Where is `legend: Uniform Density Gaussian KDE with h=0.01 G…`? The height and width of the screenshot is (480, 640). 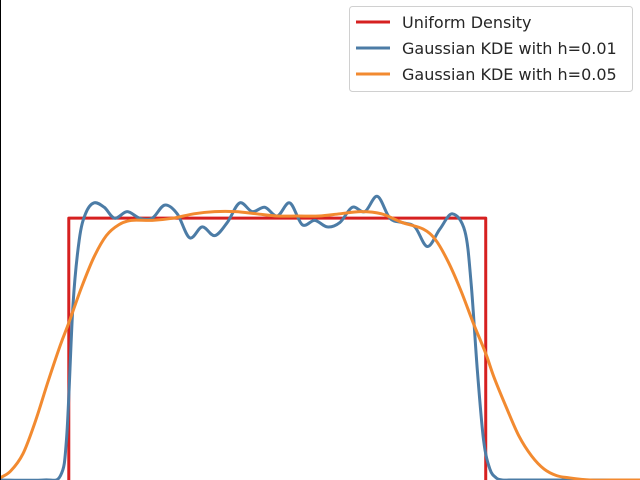 legend: Uniform Density Gaussian KDE with h=0.01 G… is located at coordinates (491, 49).